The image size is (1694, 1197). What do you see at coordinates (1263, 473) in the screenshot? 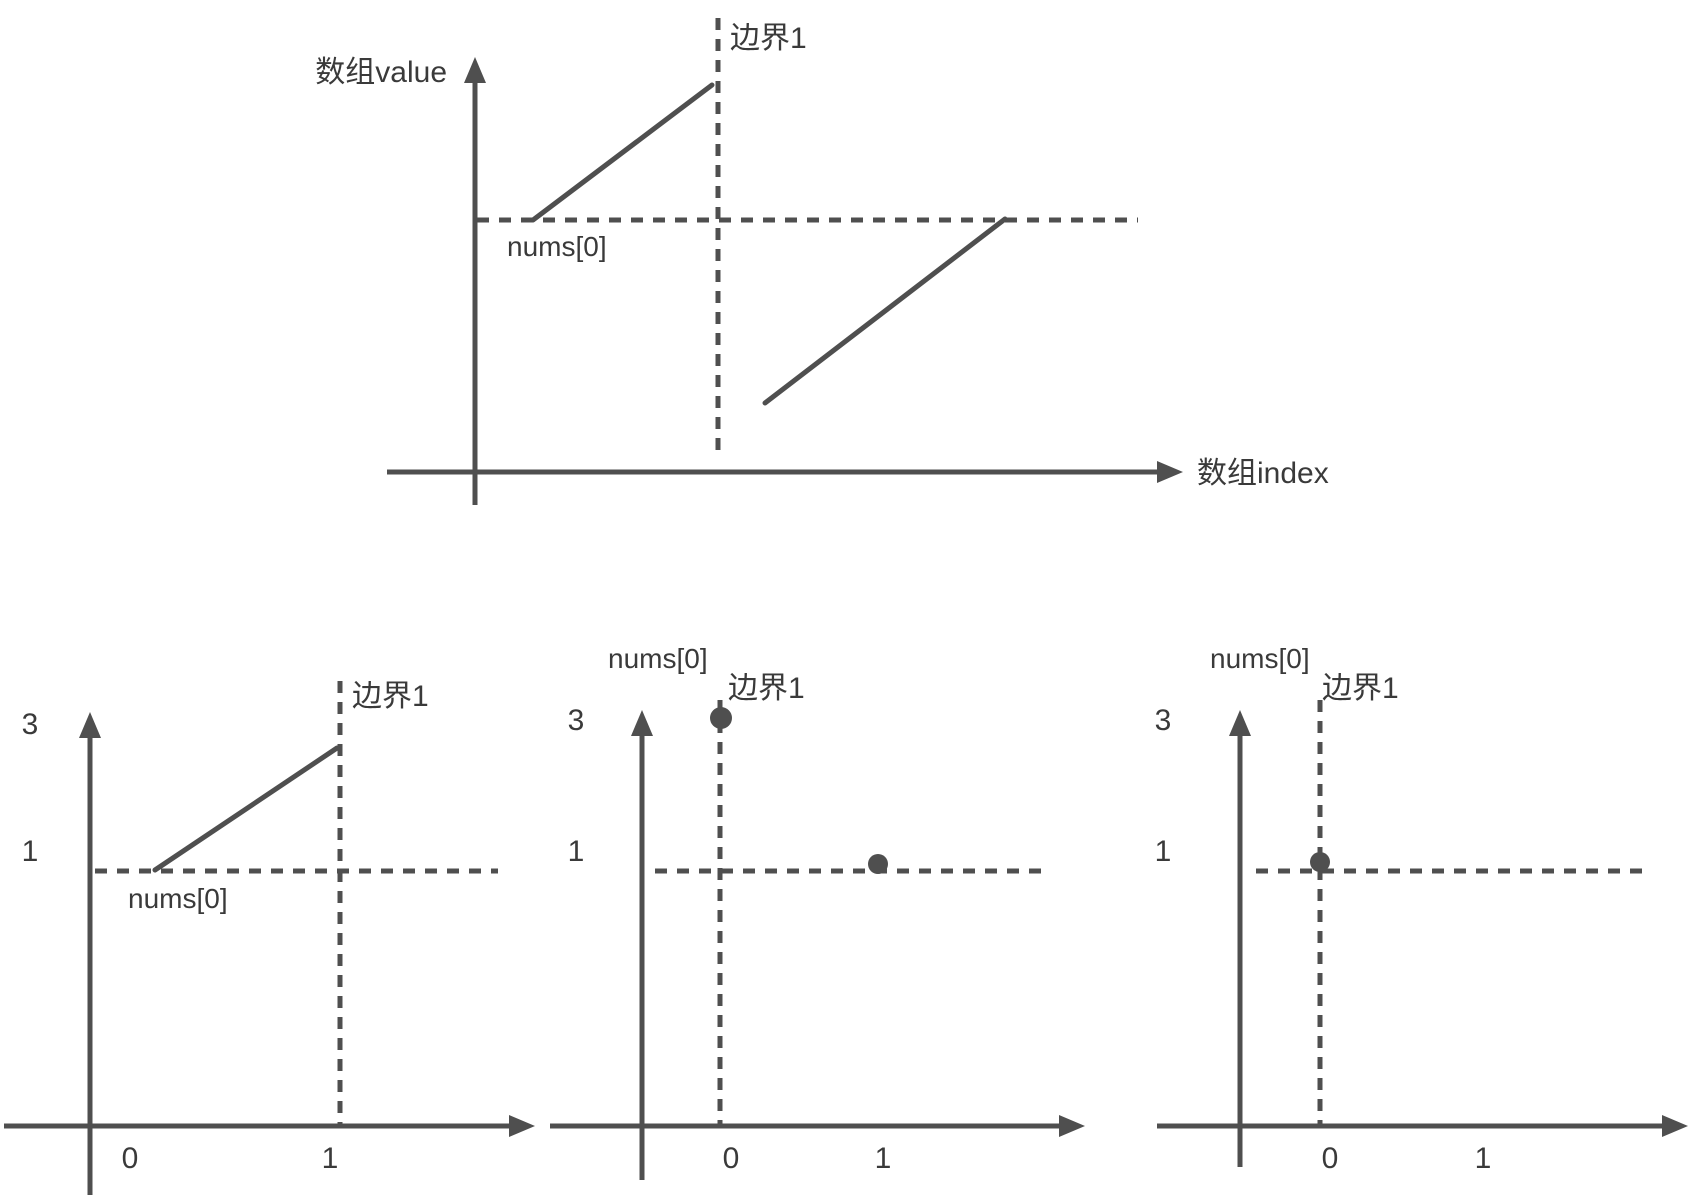
I see `x-axis-label: 数组index` at bounding box center [1263, 473].